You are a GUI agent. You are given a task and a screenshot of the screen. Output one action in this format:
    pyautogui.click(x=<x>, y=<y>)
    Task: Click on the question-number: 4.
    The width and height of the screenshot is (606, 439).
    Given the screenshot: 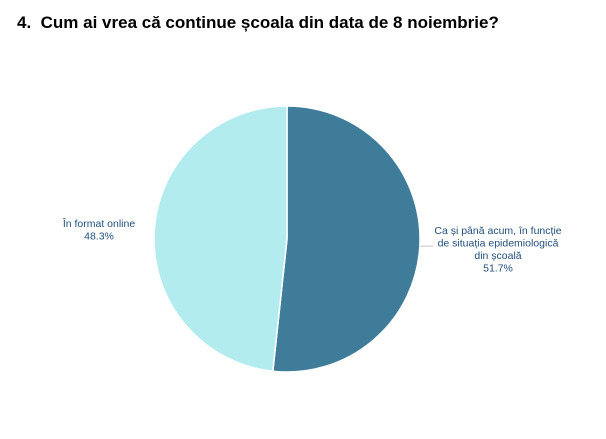 What is the action you would take?
    pyautogui.click(x=24, y=22)
    